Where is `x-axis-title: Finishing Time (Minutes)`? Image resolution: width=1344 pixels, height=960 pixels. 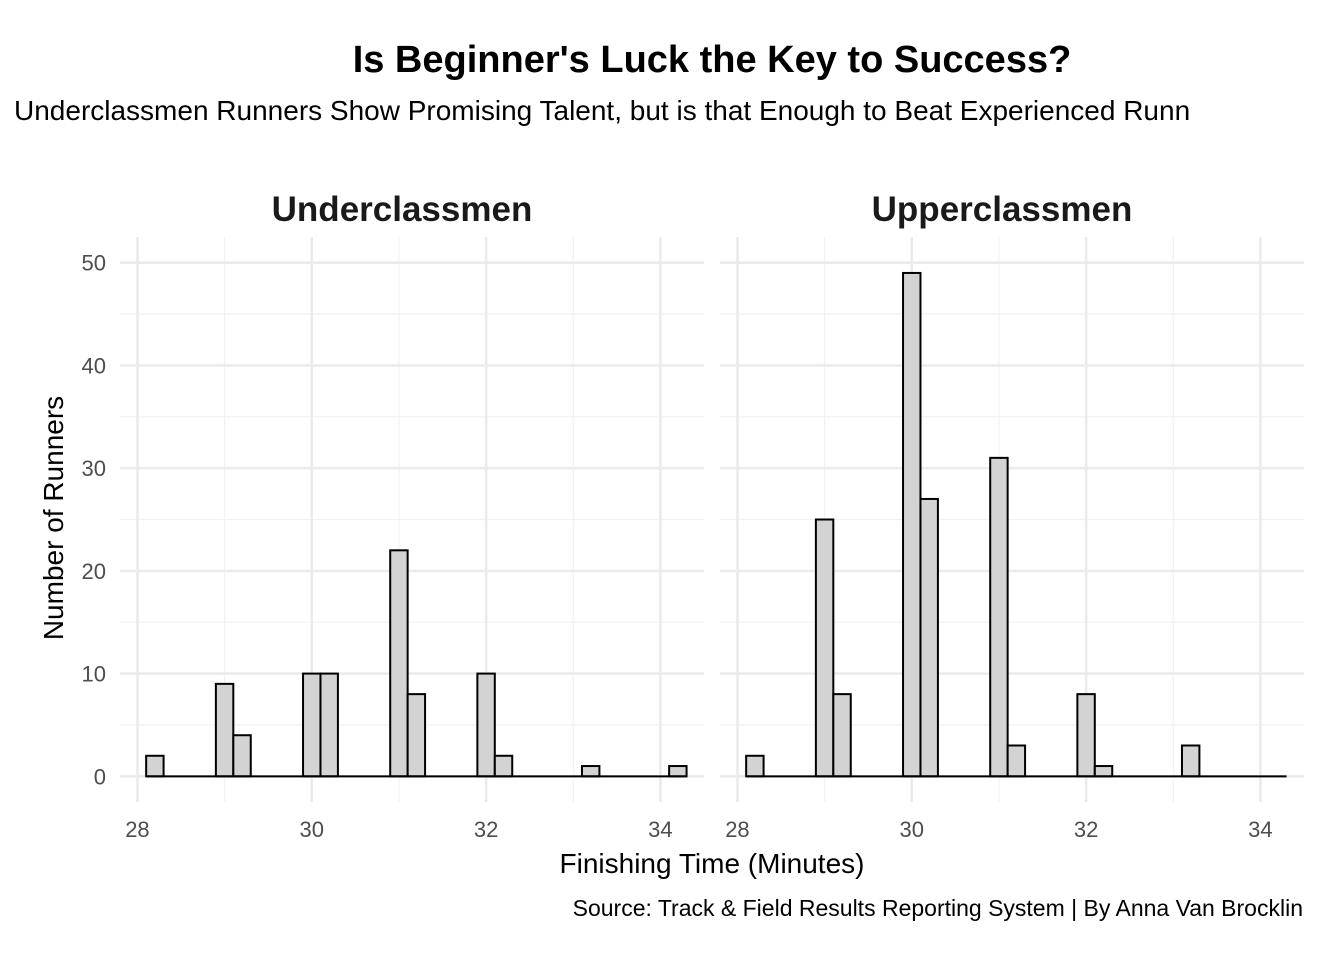
x-axis-title: Finishing Time (Minutes) is located at coordinates (712, 863).